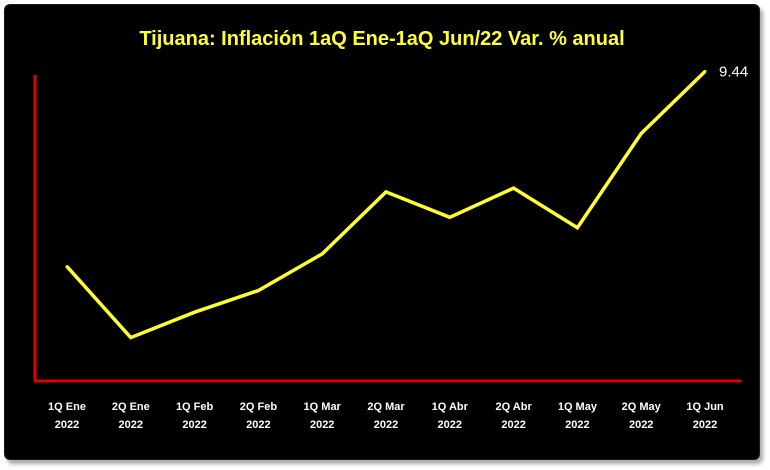 Image resolution: width=770 pixels, height=470 pixels. I want to click on x-tick-label: 2Q Feb 2022, so click(259, 416).